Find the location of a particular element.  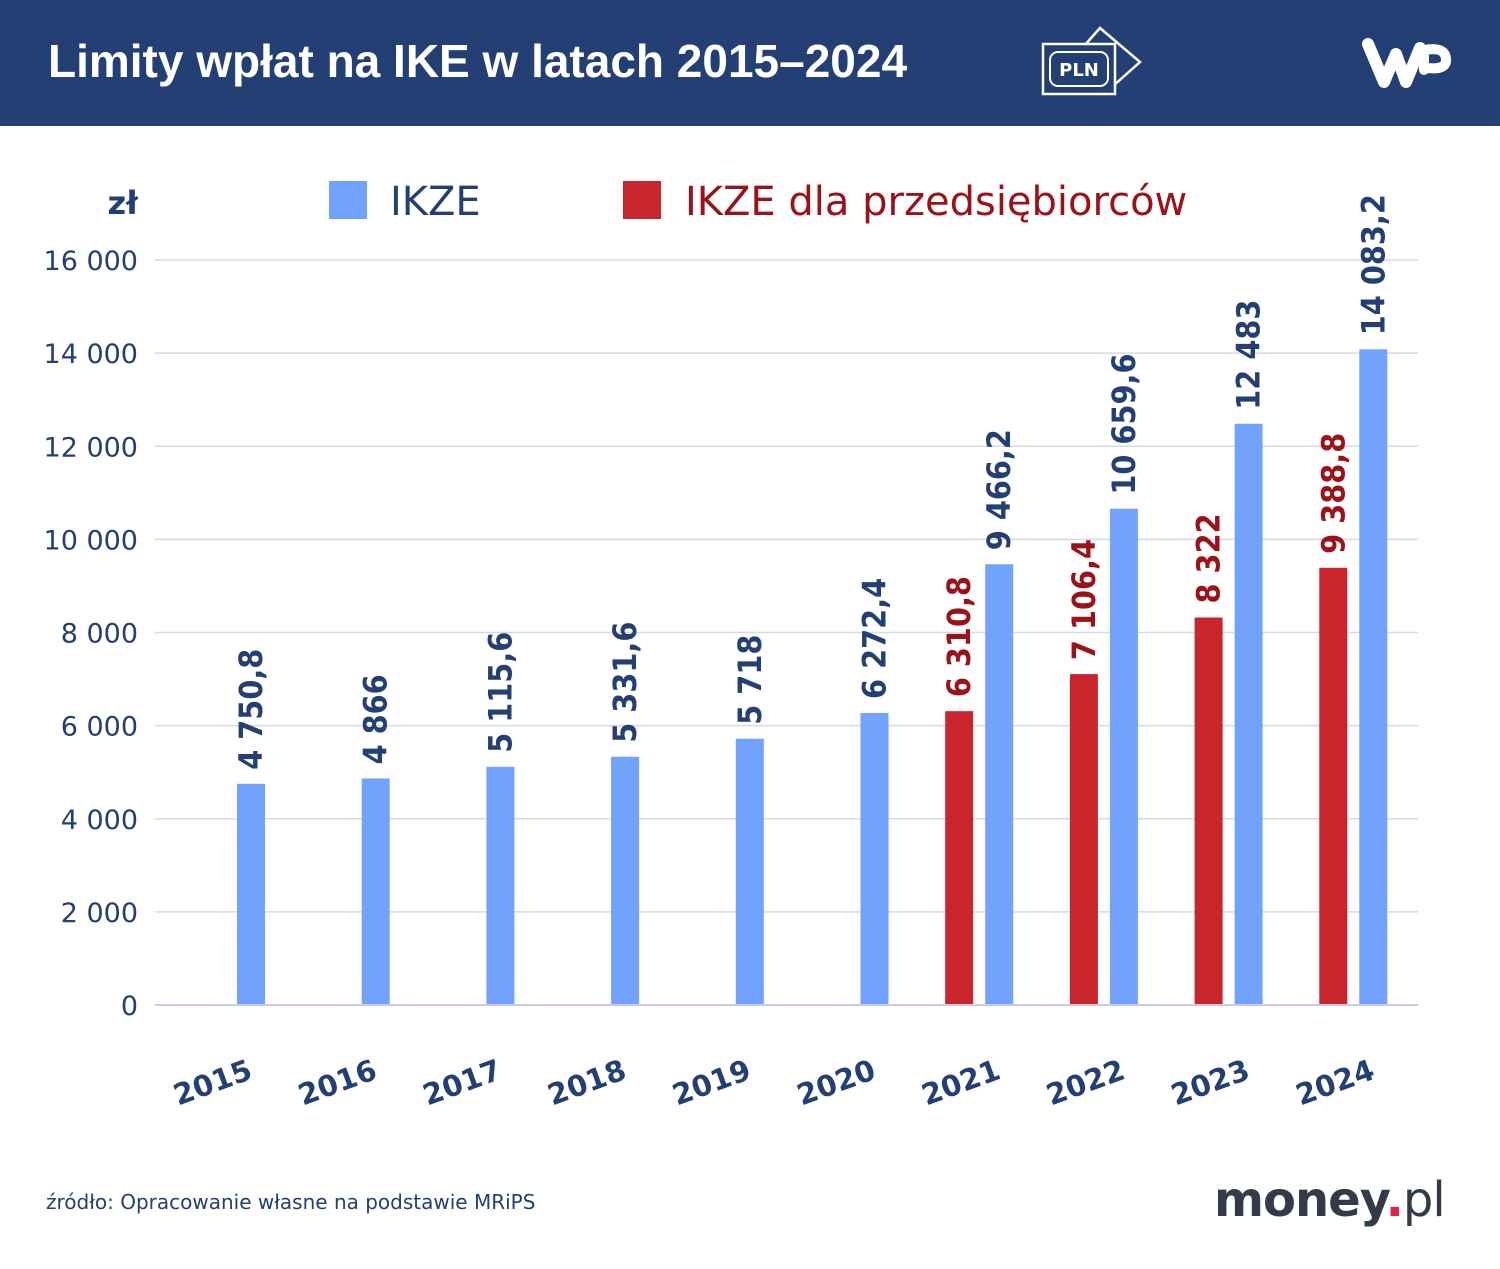

y-tick-label: 12 000 is located at coordinates (91, 447).